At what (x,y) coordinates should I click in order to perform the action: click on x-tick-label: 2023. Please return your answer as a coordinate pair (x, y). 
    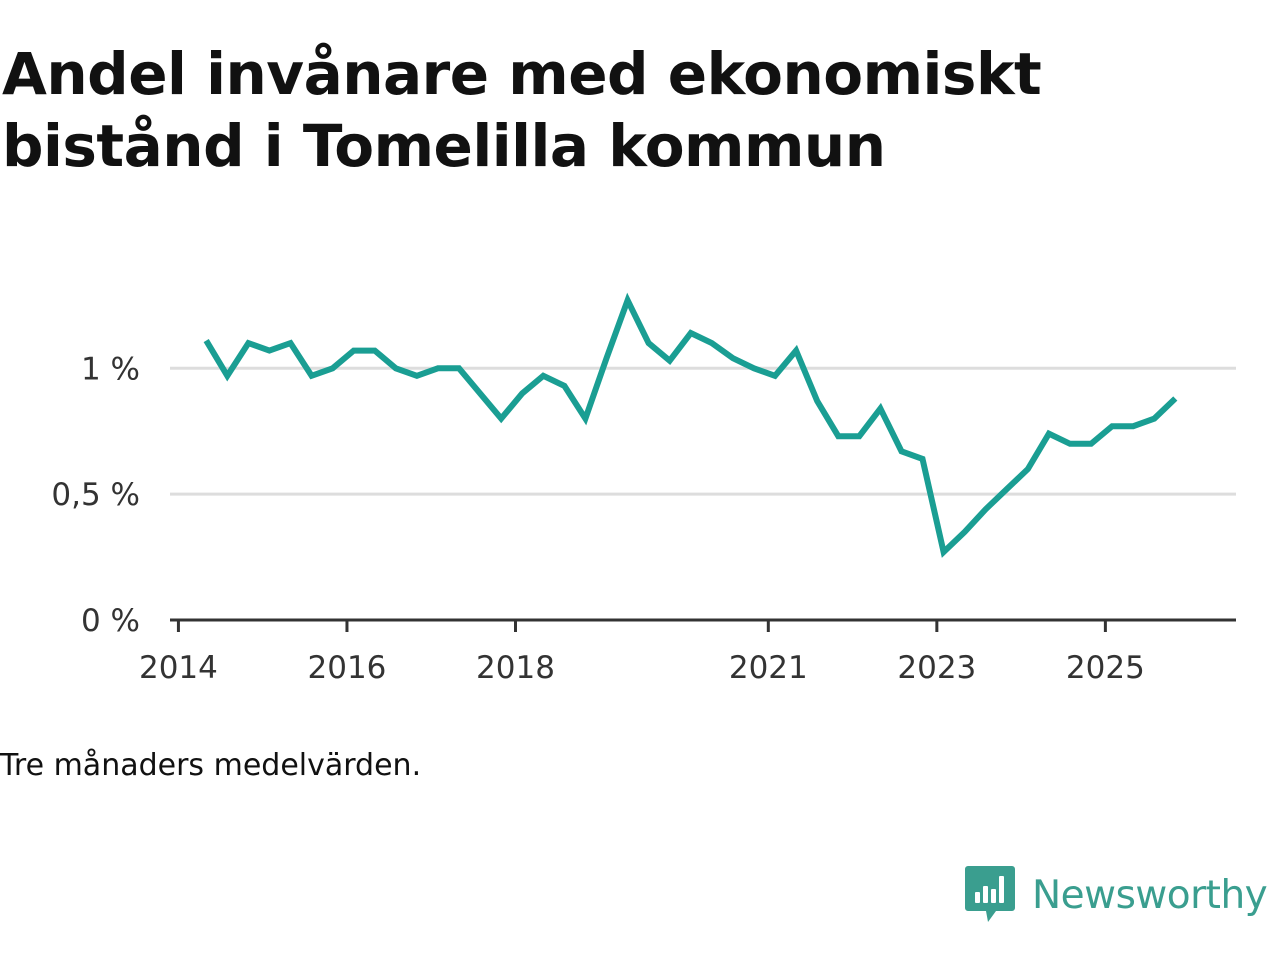
    Looking at the image, I should click on (936, 668).